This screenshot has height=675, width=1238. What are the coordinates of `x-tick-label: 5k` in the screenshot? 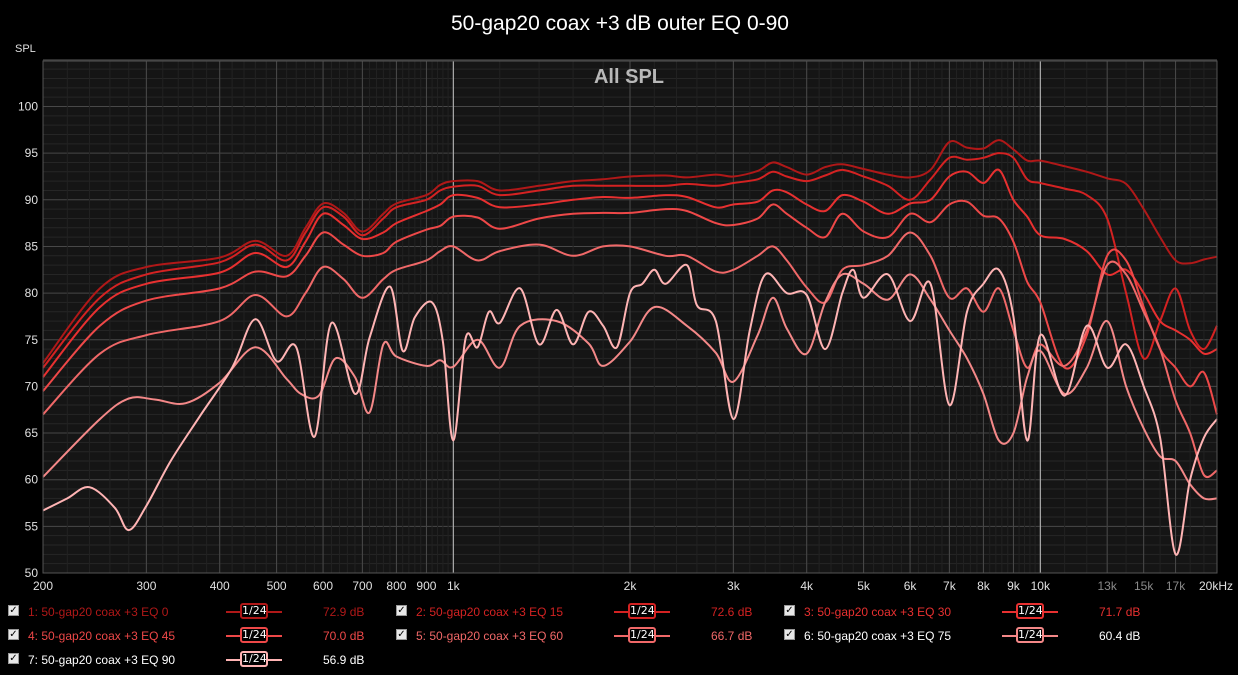 It's located at (864, 586).